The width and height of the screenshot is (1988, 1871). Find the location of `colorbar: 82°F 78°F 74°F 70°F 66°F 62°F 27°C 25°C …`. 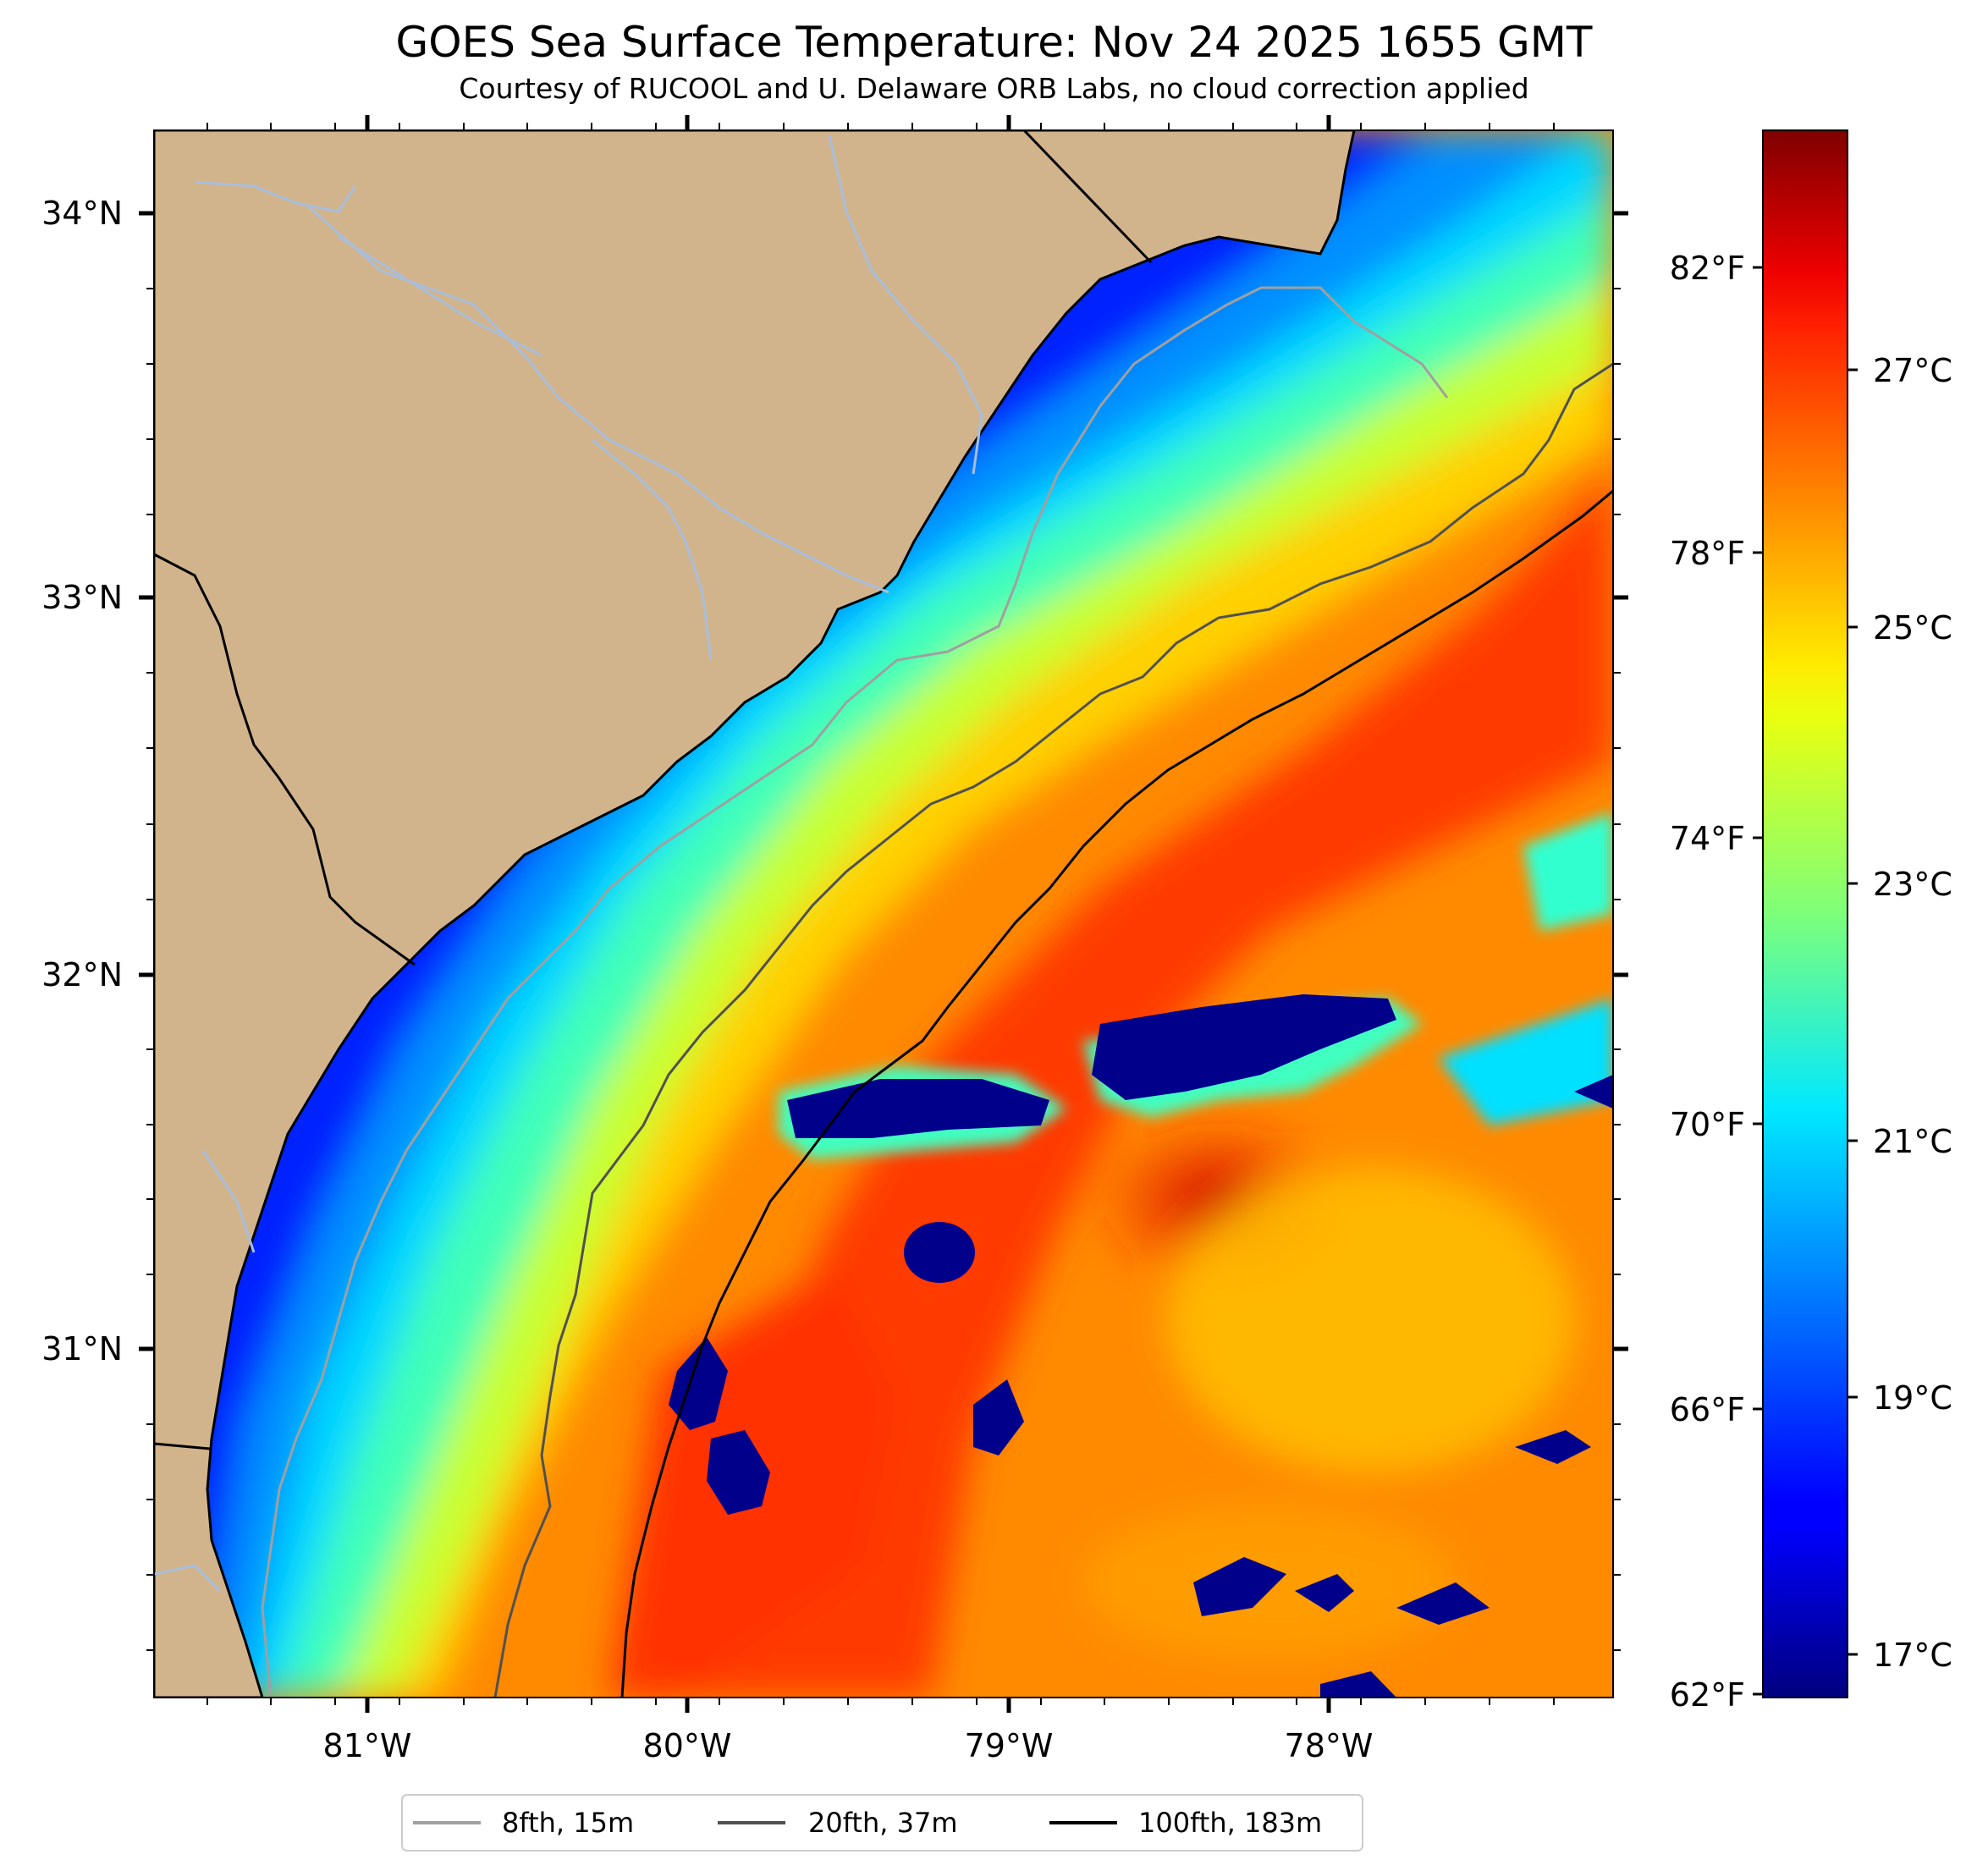

colorbar: 82°F 78°F 74°F 70°F 66°F 62°F 27°C 25°C … is located at coordinates (1811, 922).